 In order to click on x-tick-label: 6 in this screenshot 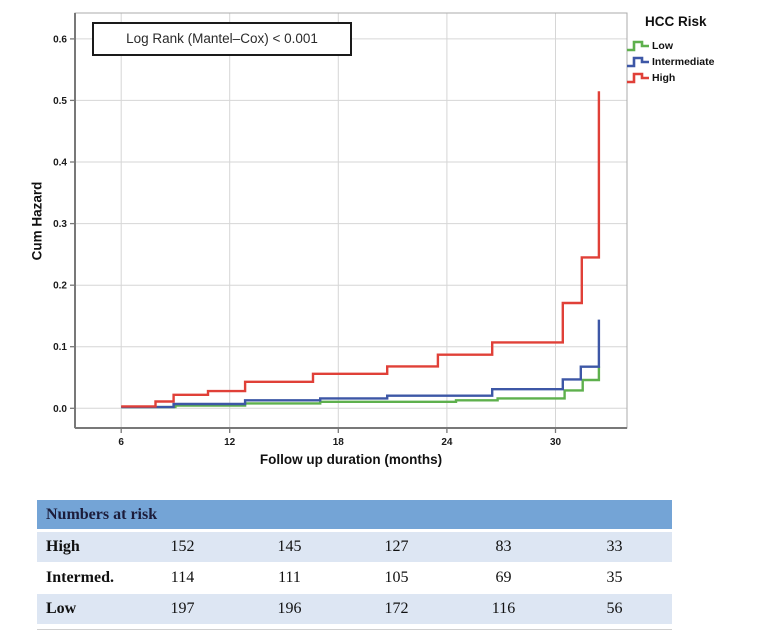, I will do `click(121, 442)`.